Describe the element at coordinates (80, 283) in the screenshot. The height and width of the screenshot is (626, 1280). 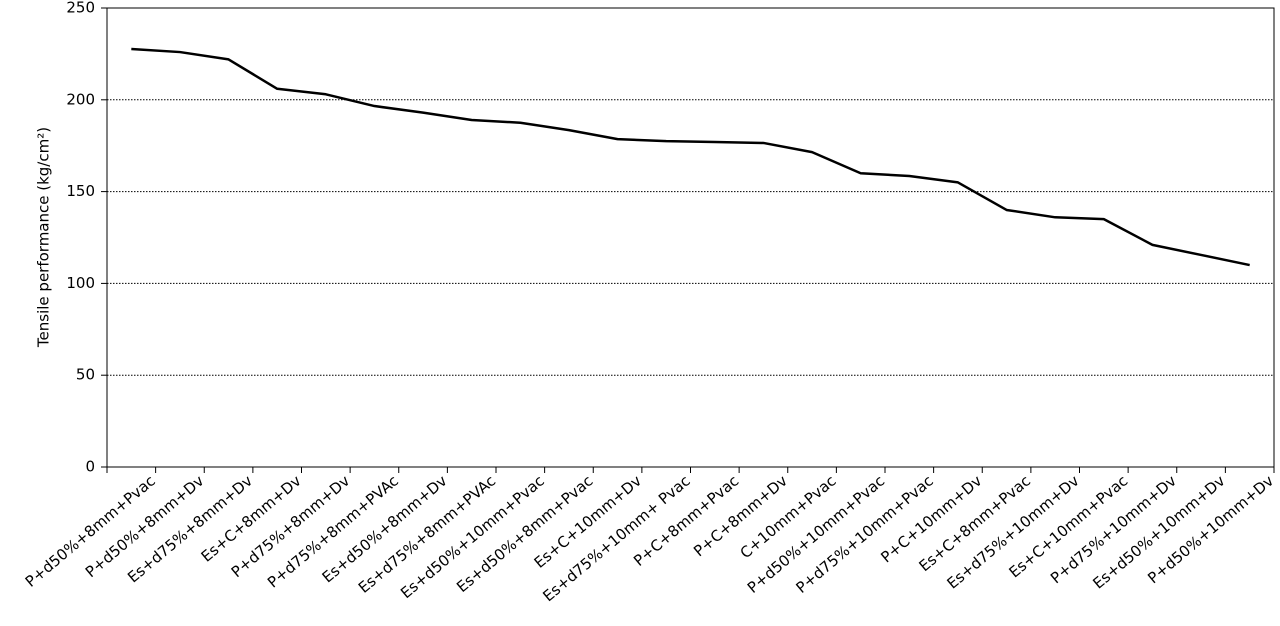
I see `y-tick-label: 100` at that location.